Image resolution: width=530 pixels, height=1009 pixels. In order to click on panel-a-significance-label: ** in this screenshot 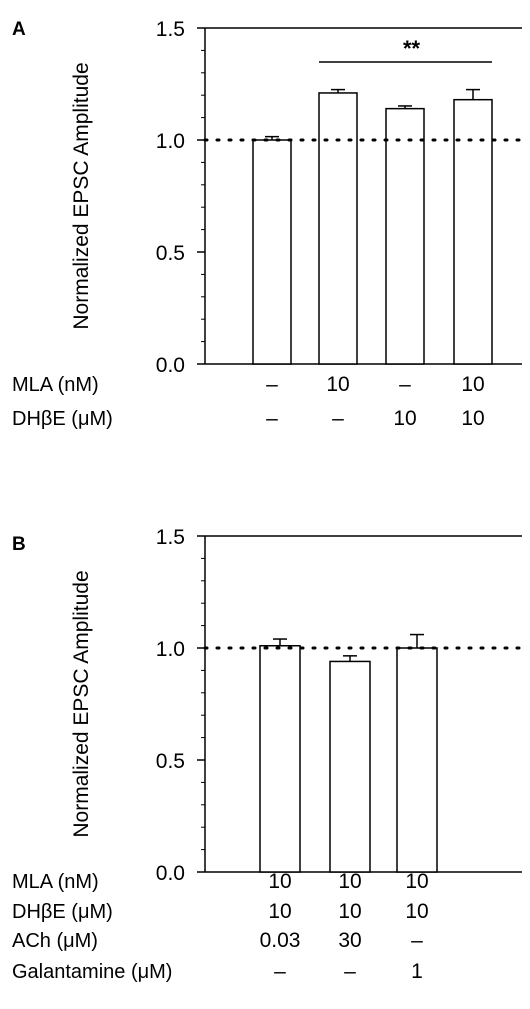, I will do `click(412, 48)`.